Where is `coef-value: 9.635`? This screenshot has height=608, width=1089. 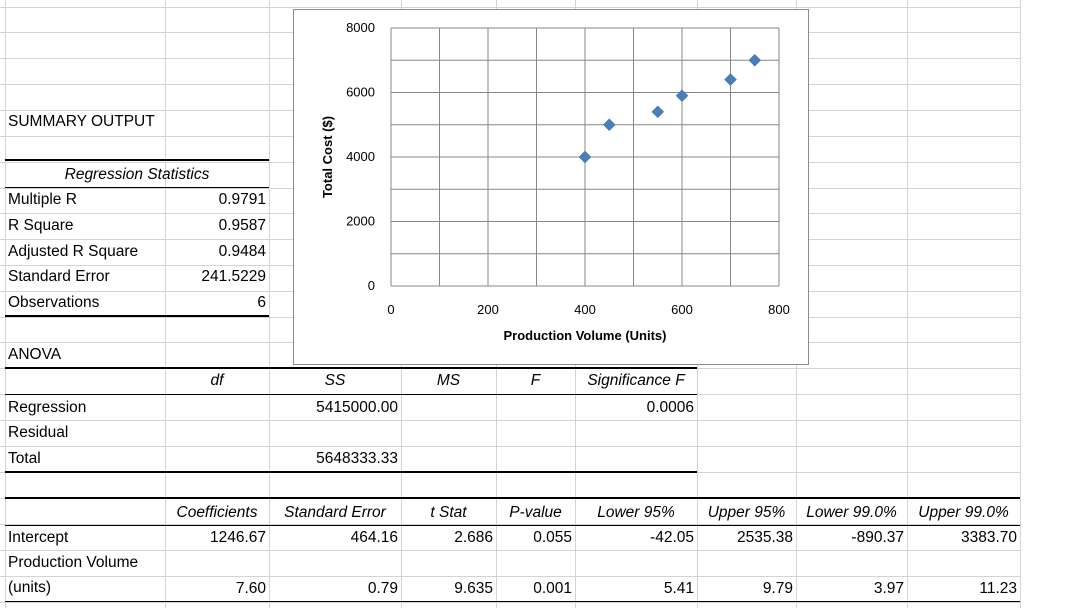 coef-value: 9.635 is located at coordinates (473, 588).